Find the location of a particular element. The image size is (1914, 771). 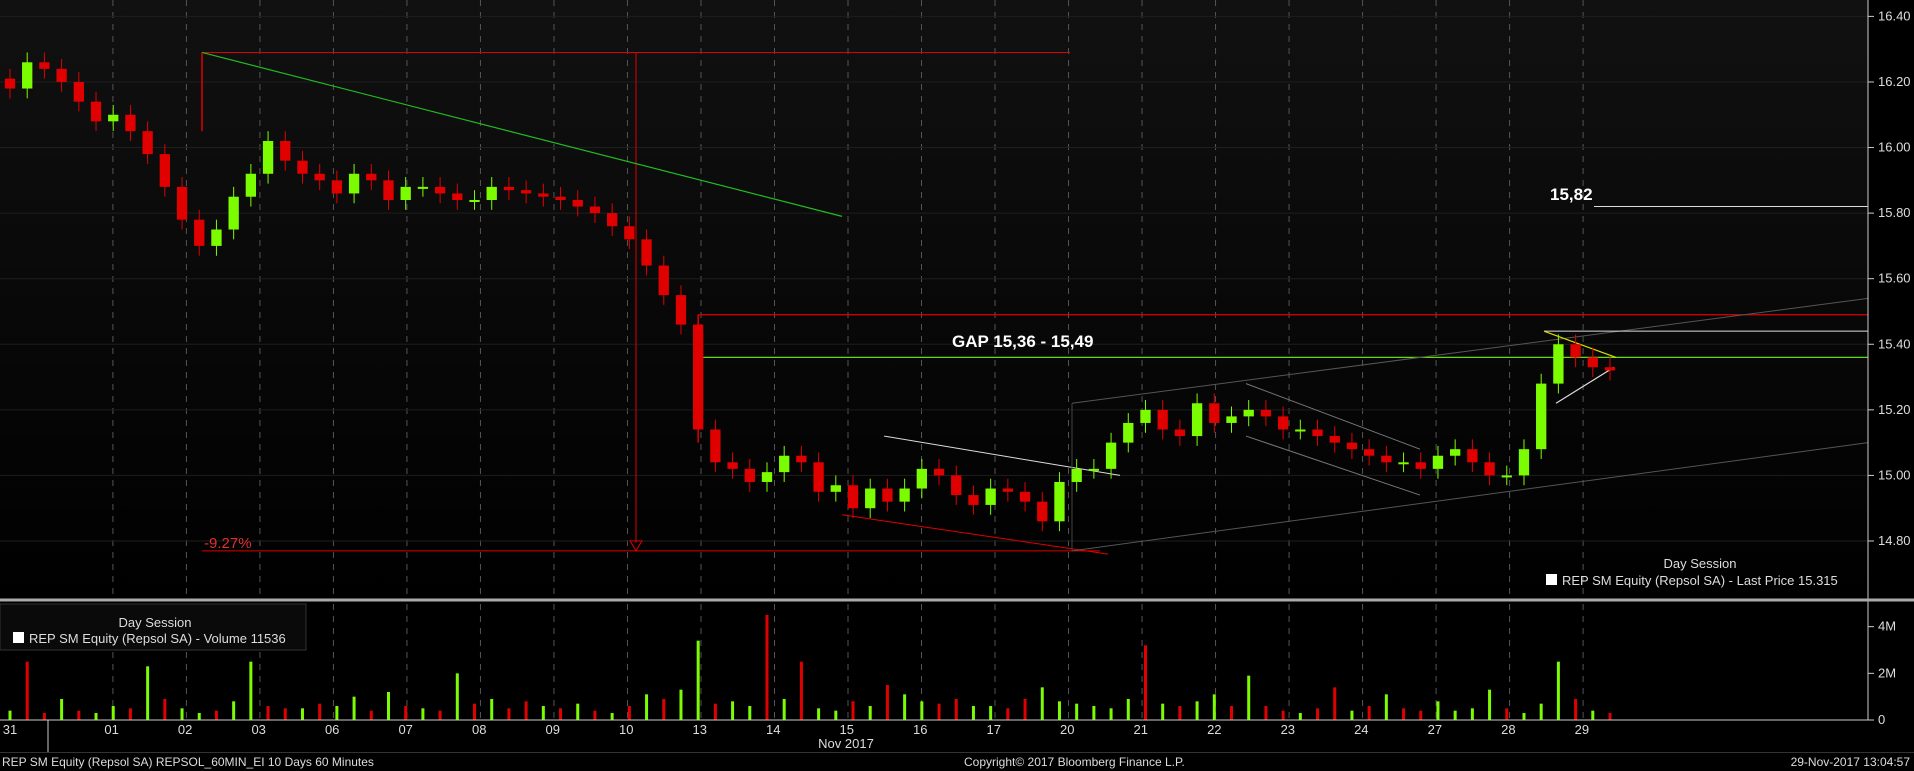

x-tick-label: 28 is located at coordinates (1508, 729).